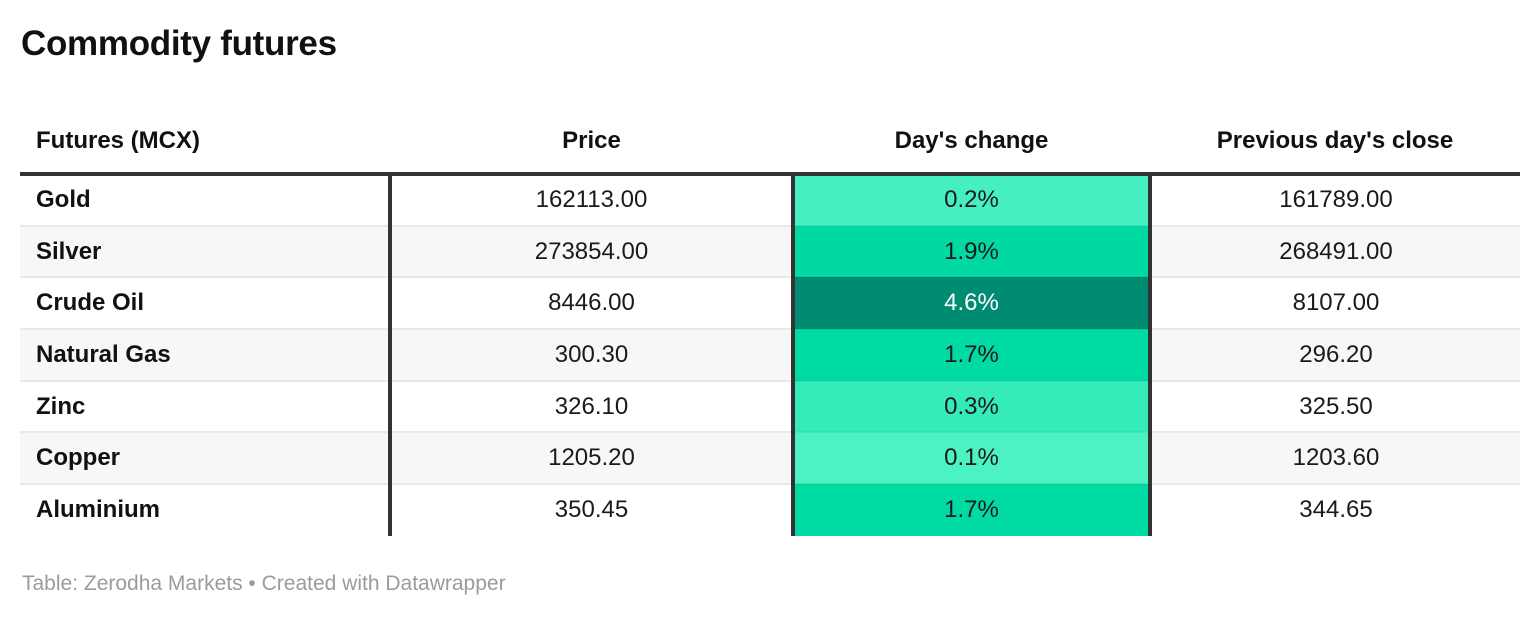  I want to click on table-row-natural-gas: Natural Gas 300.30 1.7% 296.20, so click(770, 355).